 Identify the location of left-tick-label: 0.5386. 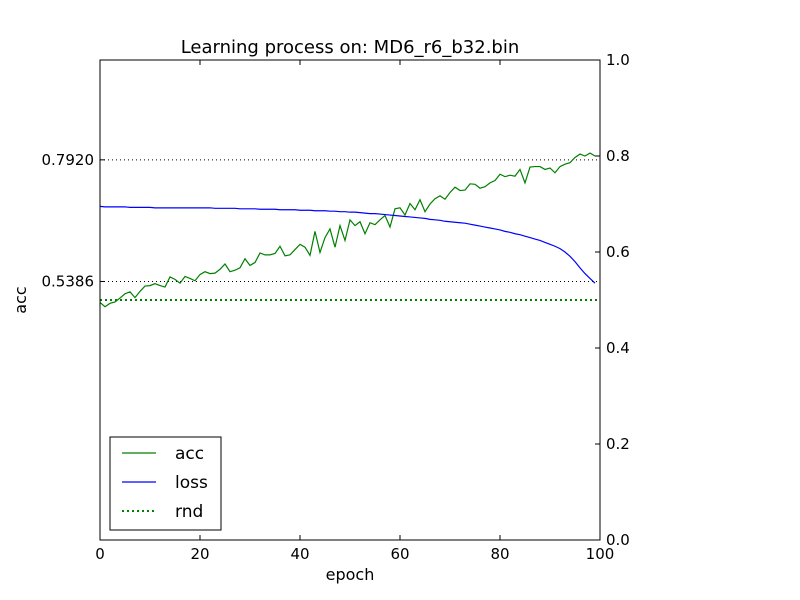
(68, 281).